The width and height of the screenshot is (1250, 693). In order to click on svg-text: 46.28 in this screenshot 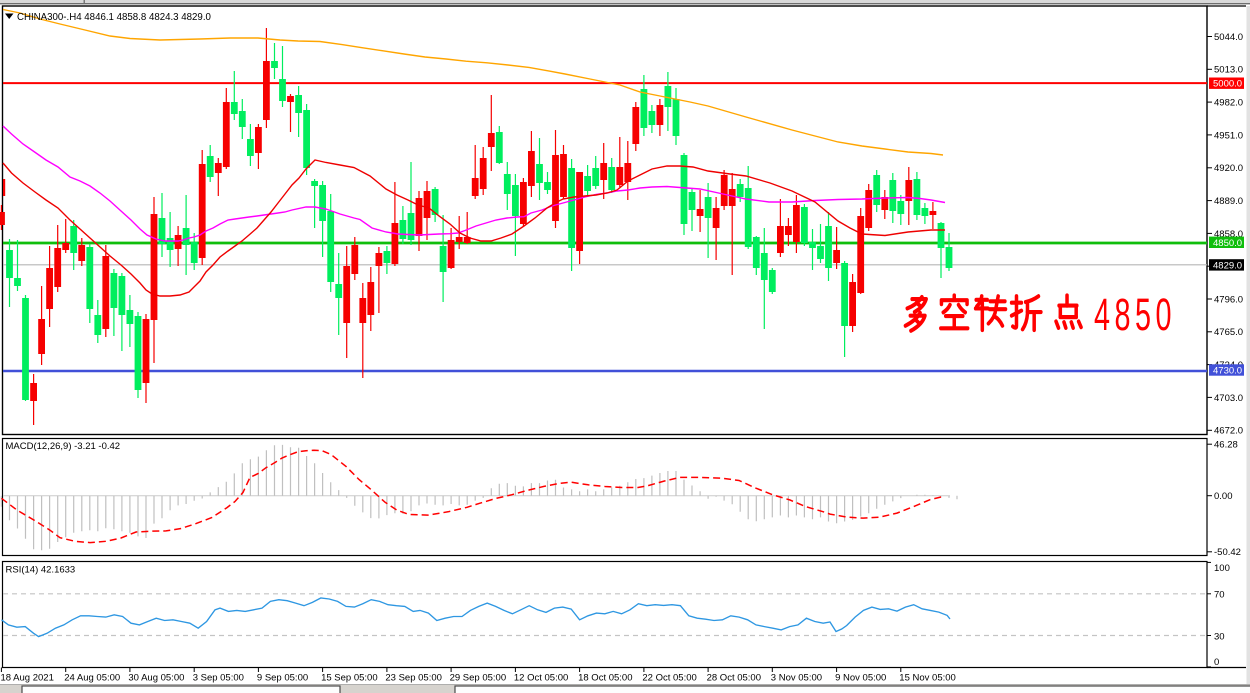, I will do `click(1226, 445)`.